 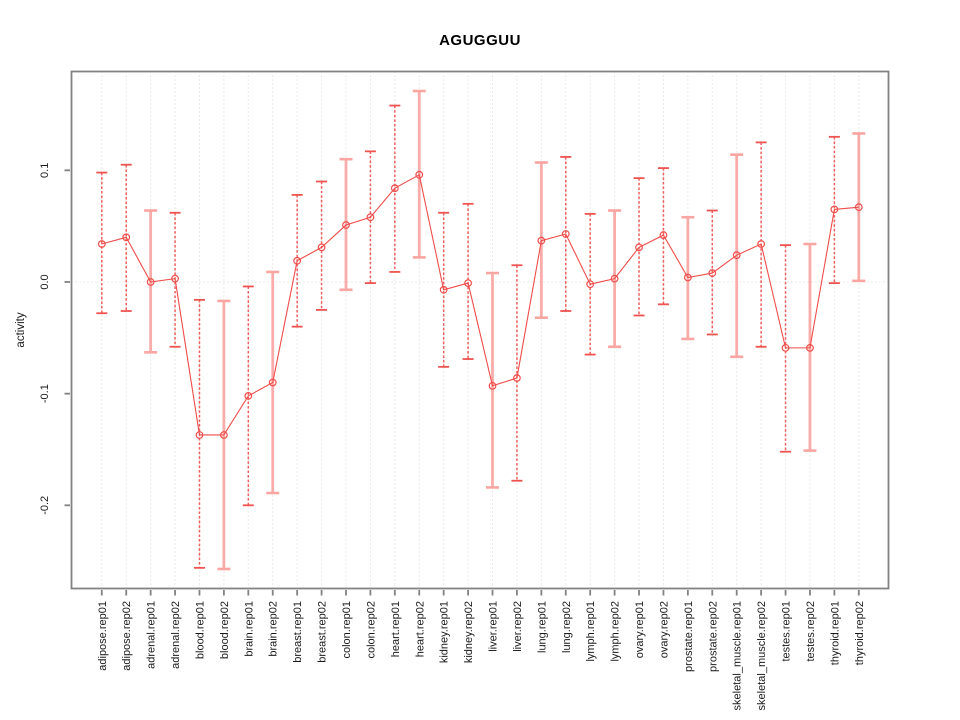 I want to click on x-tick-label: adipose.rep01, so click(x=103, y=636).